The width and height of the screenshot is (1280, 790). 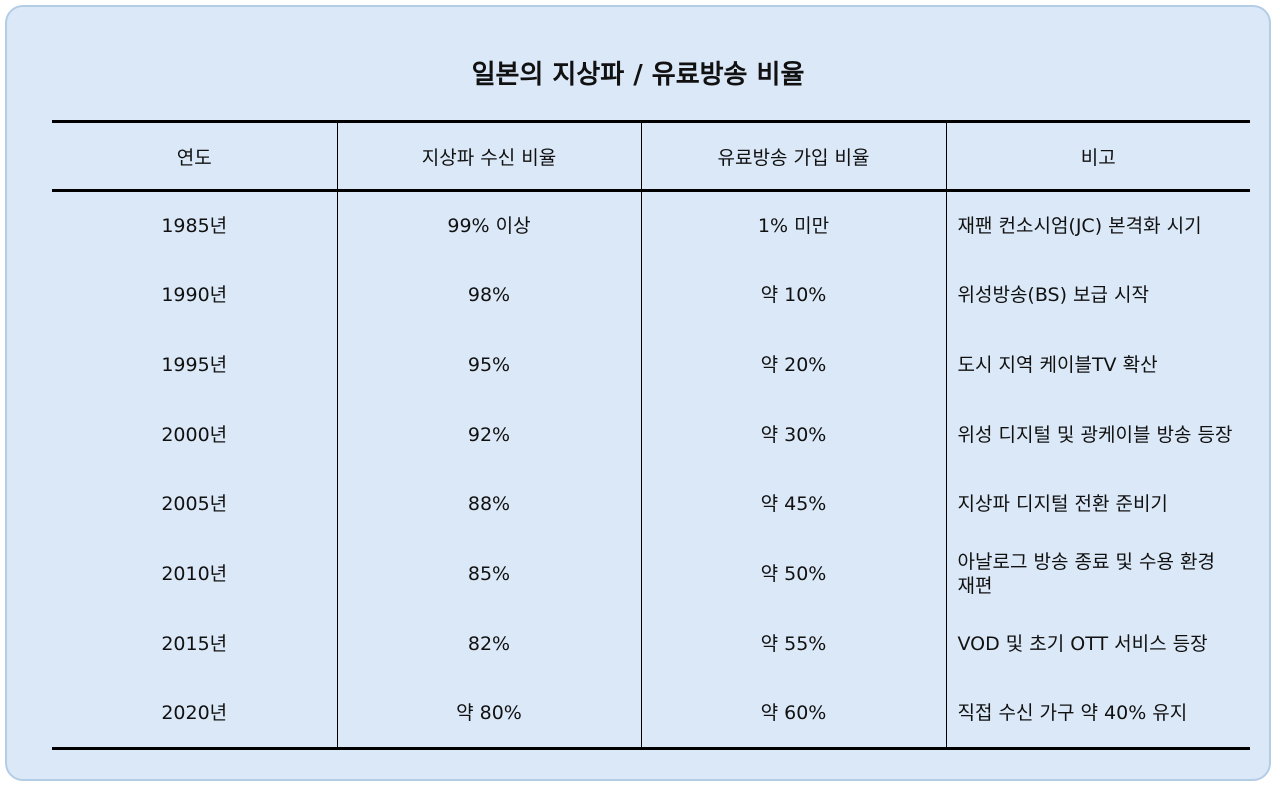 I want to click on cell-paytv: 1% 미만, so click(x=793, y=225).